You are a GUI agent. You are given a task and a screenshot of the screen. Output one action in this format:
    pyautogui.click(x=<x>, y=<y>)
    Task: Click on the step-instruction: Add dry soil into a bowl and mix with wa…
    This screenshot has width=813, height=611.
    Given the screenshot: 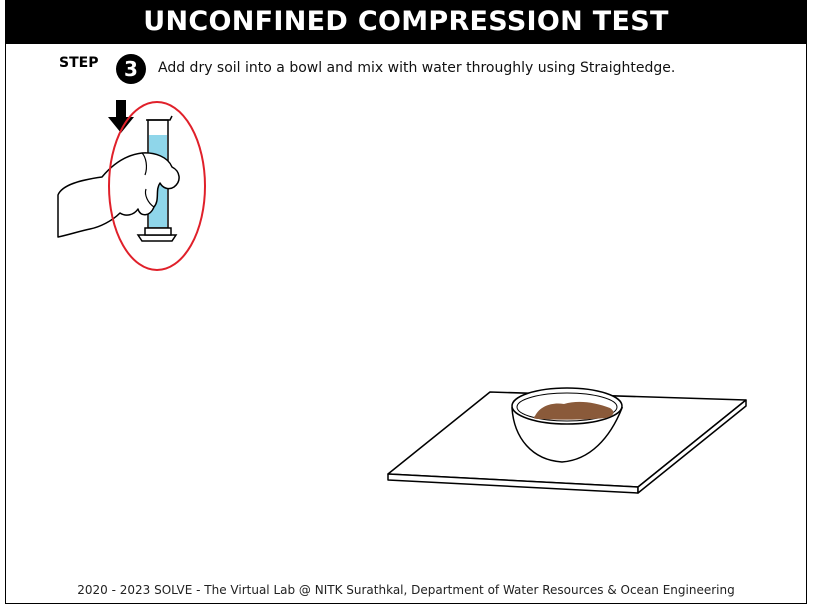 What is the action you would take?
    pyautogui.click(x=417, y=68)
    